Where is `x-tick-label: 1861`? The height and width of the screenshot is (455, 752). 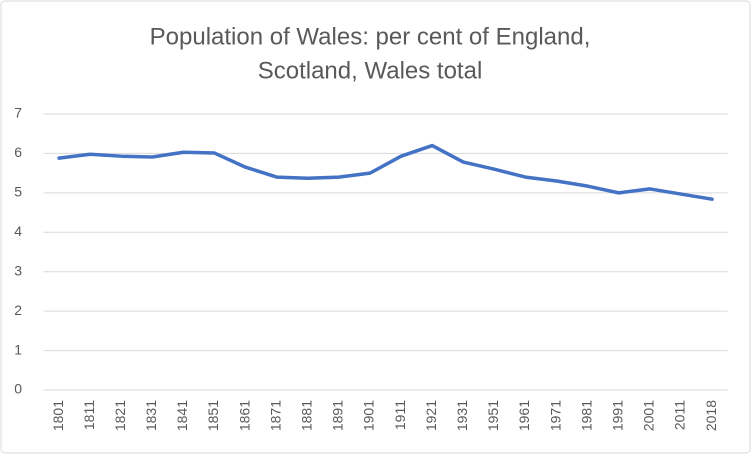 x-tick-label: 1861 is located at coordinates (244, 415).